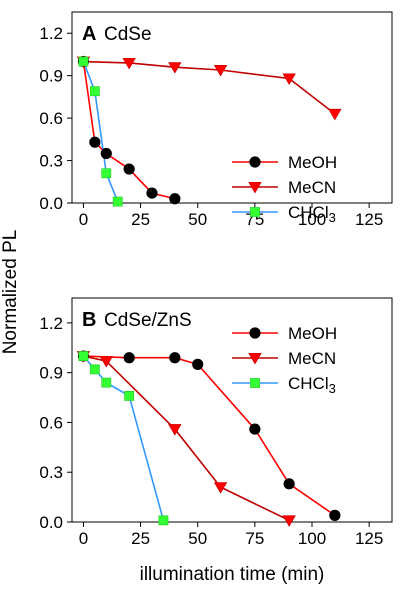 Image resolution: width=401 pixels, height=590 pixels. Describe the element at coordinates (89, 320) in the screenshot. I see `panel-letter: B` at that location.